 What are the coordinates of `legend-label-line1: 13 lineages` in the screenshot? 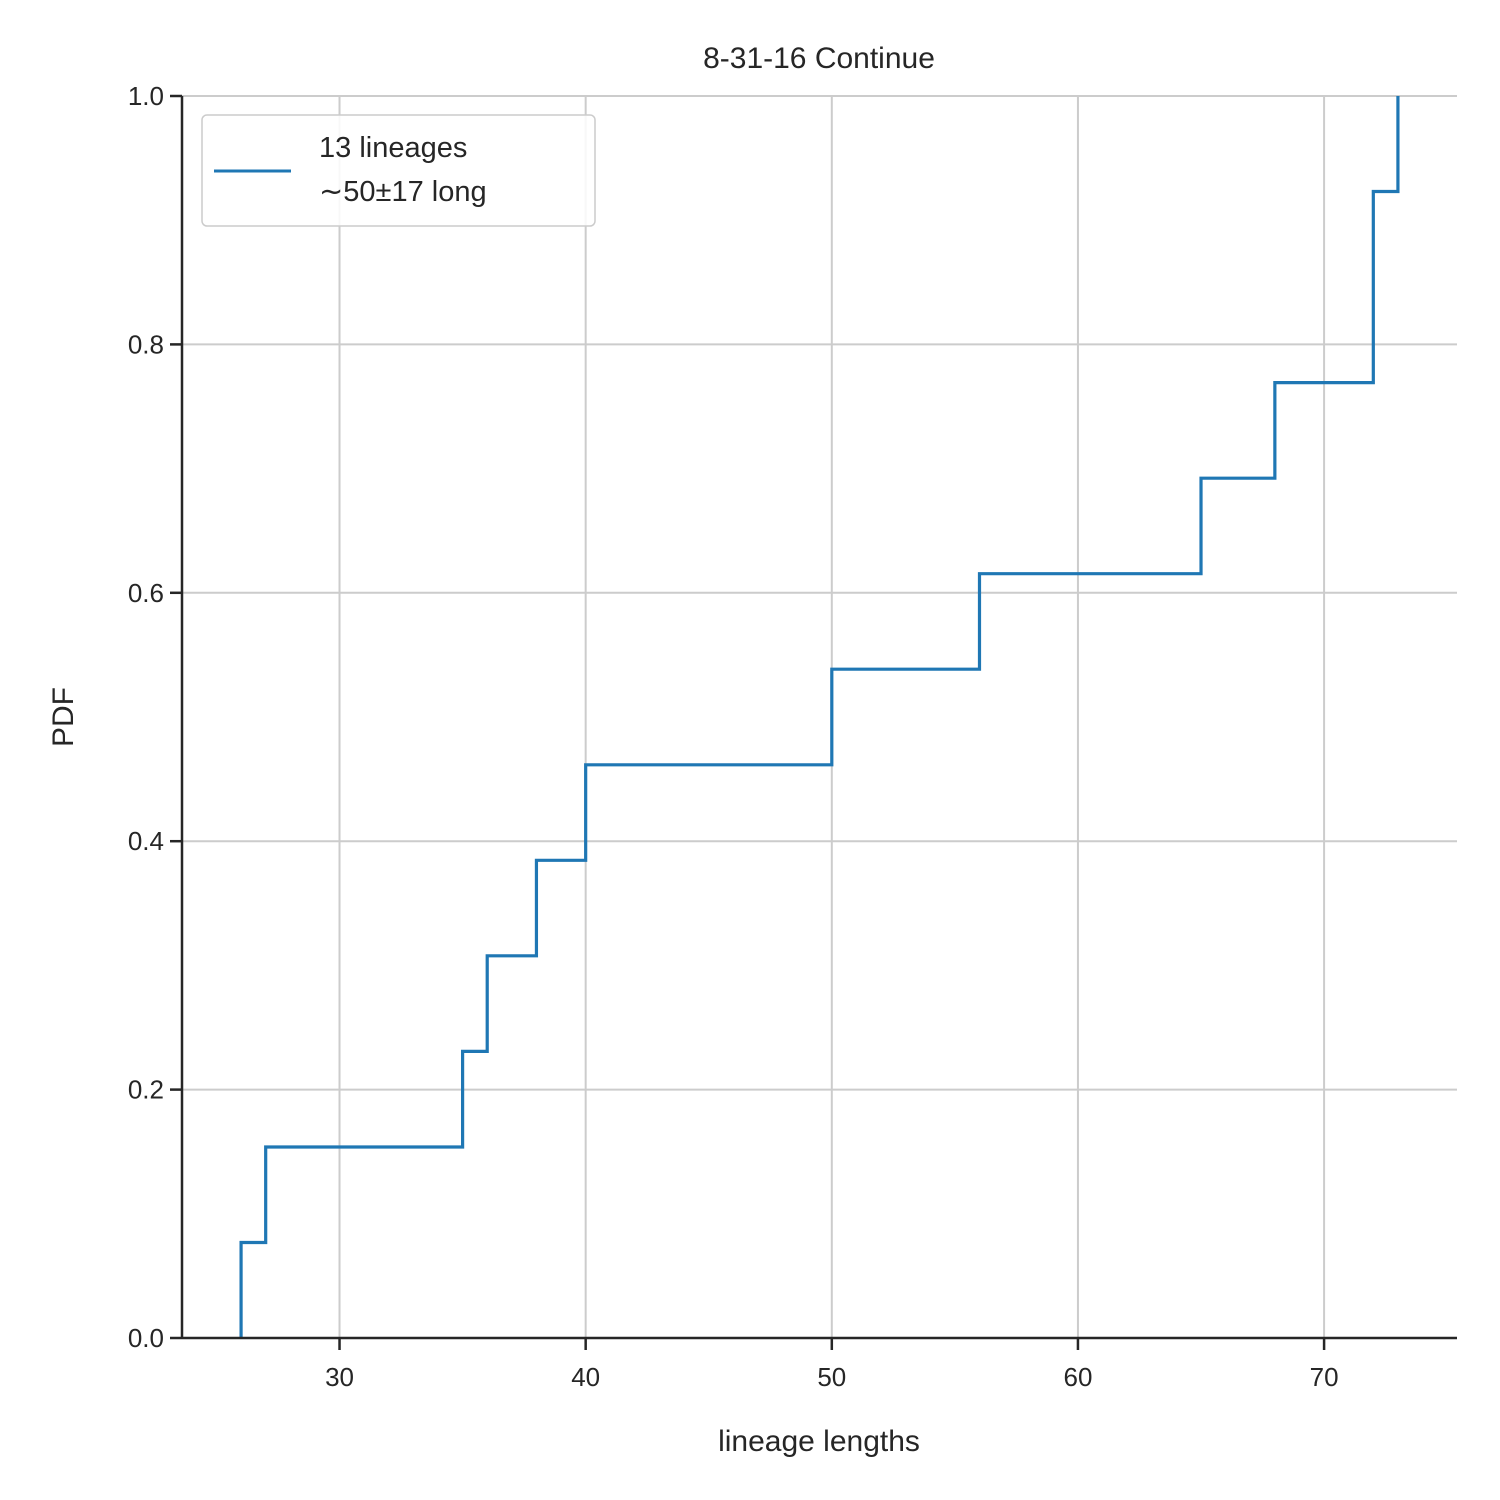 It's located at (393, 148).